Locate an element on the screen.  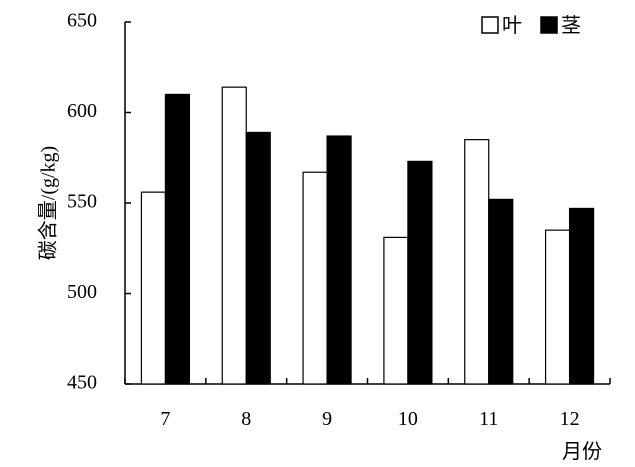
legend-label-stem: 茎 is located at coordinates (571, 25).